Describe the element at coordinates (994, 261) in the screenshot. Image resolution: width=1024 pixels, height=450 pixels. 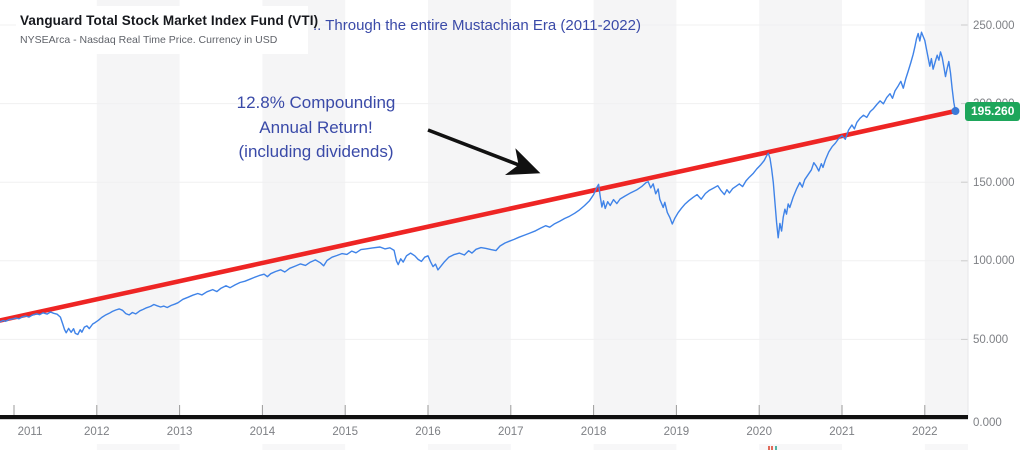
I see `y-axis-label: 100.000` at that location.